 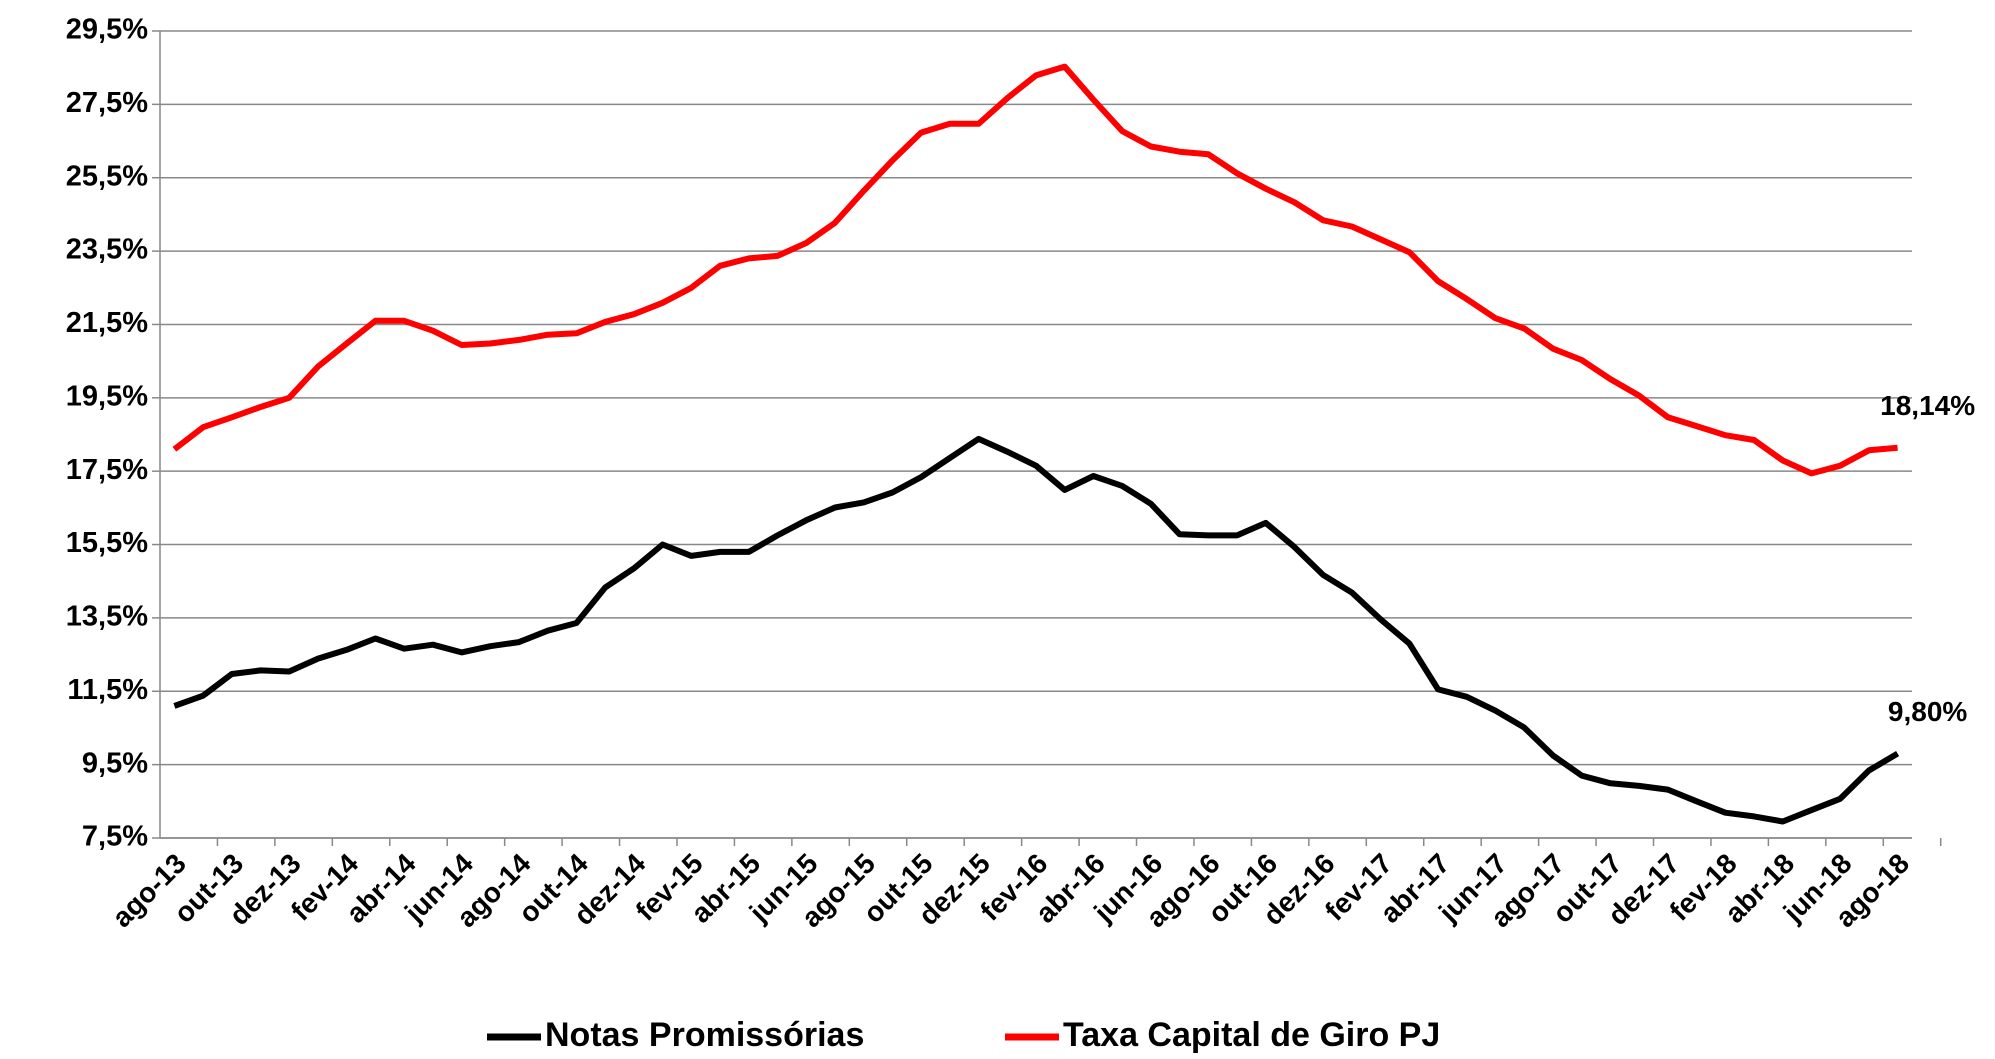 I want to click on y-tick-label: 13,5%, so click(x=107, y=617).